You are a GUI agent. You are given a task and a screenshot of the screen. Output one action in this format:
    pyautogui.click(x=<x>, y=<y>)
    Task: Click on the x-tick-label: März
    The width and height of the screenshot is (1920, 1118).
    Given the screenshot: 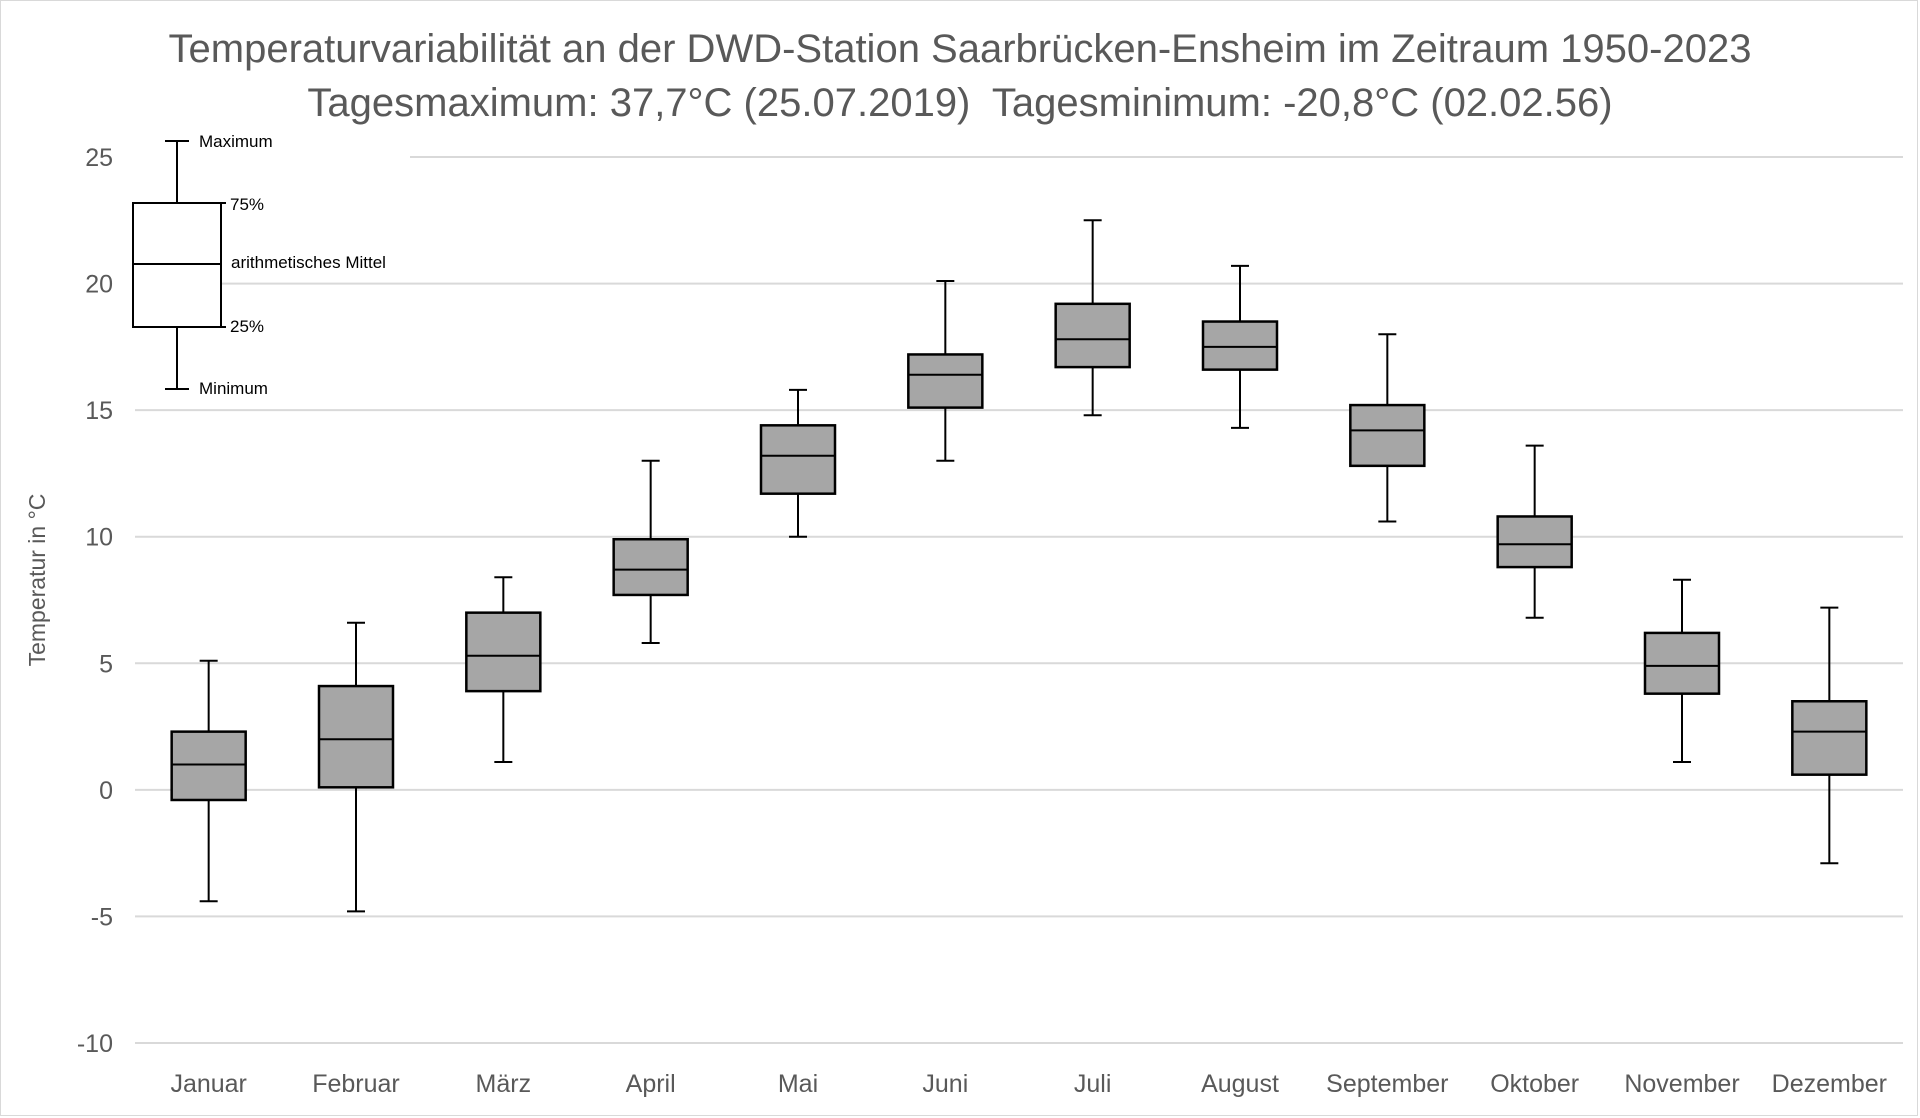 What is the action you would take?
    pyautogui.click(x=504, y=1084)
    